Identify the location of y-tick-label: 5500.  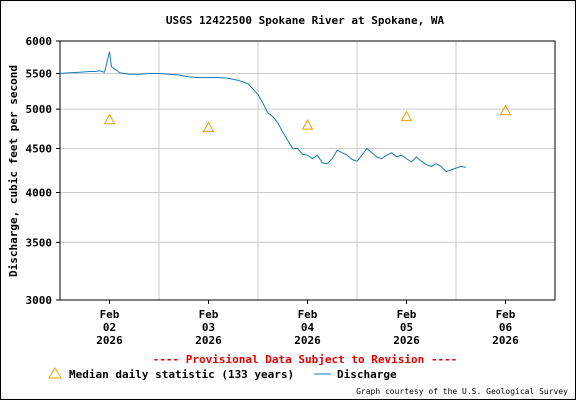
(39, 74).